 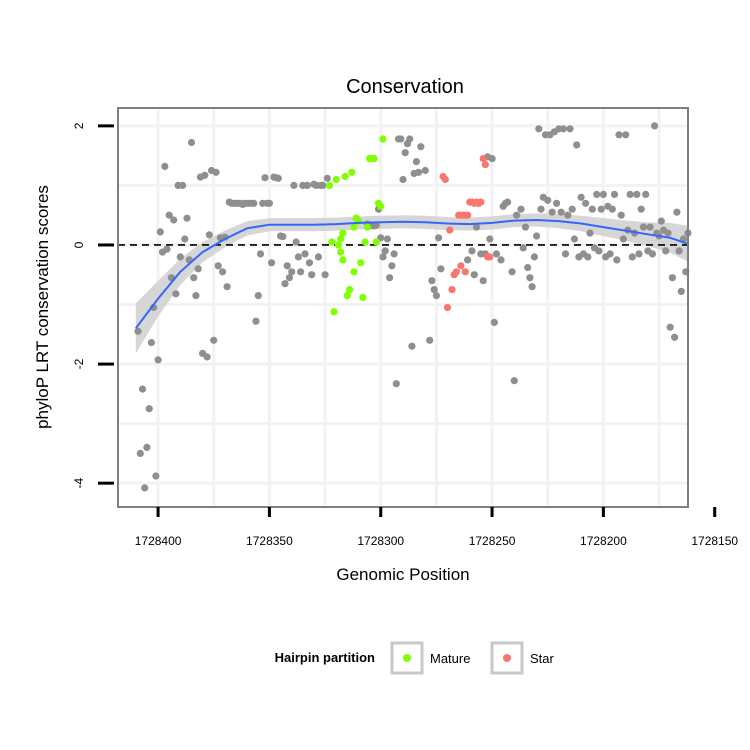 What do you see at coordinates (79, 125) in the screenshot?
I see `y-tick-label: 2` at bounding box center [79, 125].